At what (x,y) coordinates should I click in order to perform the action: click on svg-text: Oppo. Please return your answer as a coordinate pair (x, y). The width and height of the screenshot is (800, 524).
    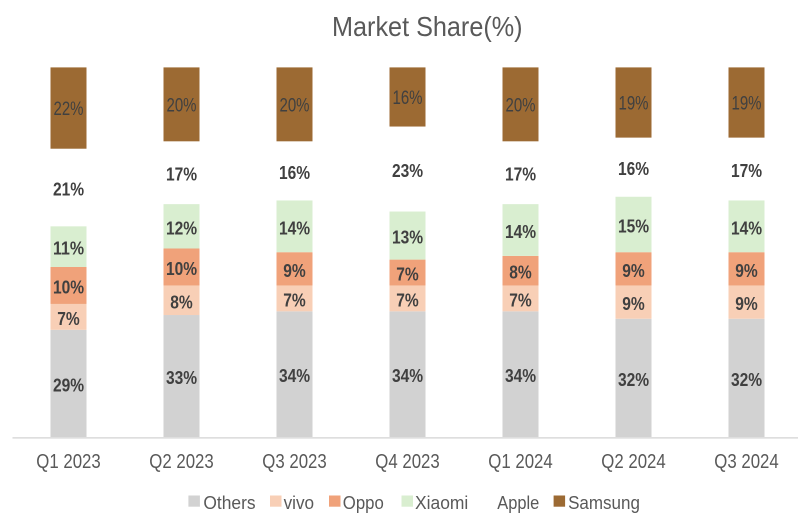
    Looking at the image, I should click on (363, 503).